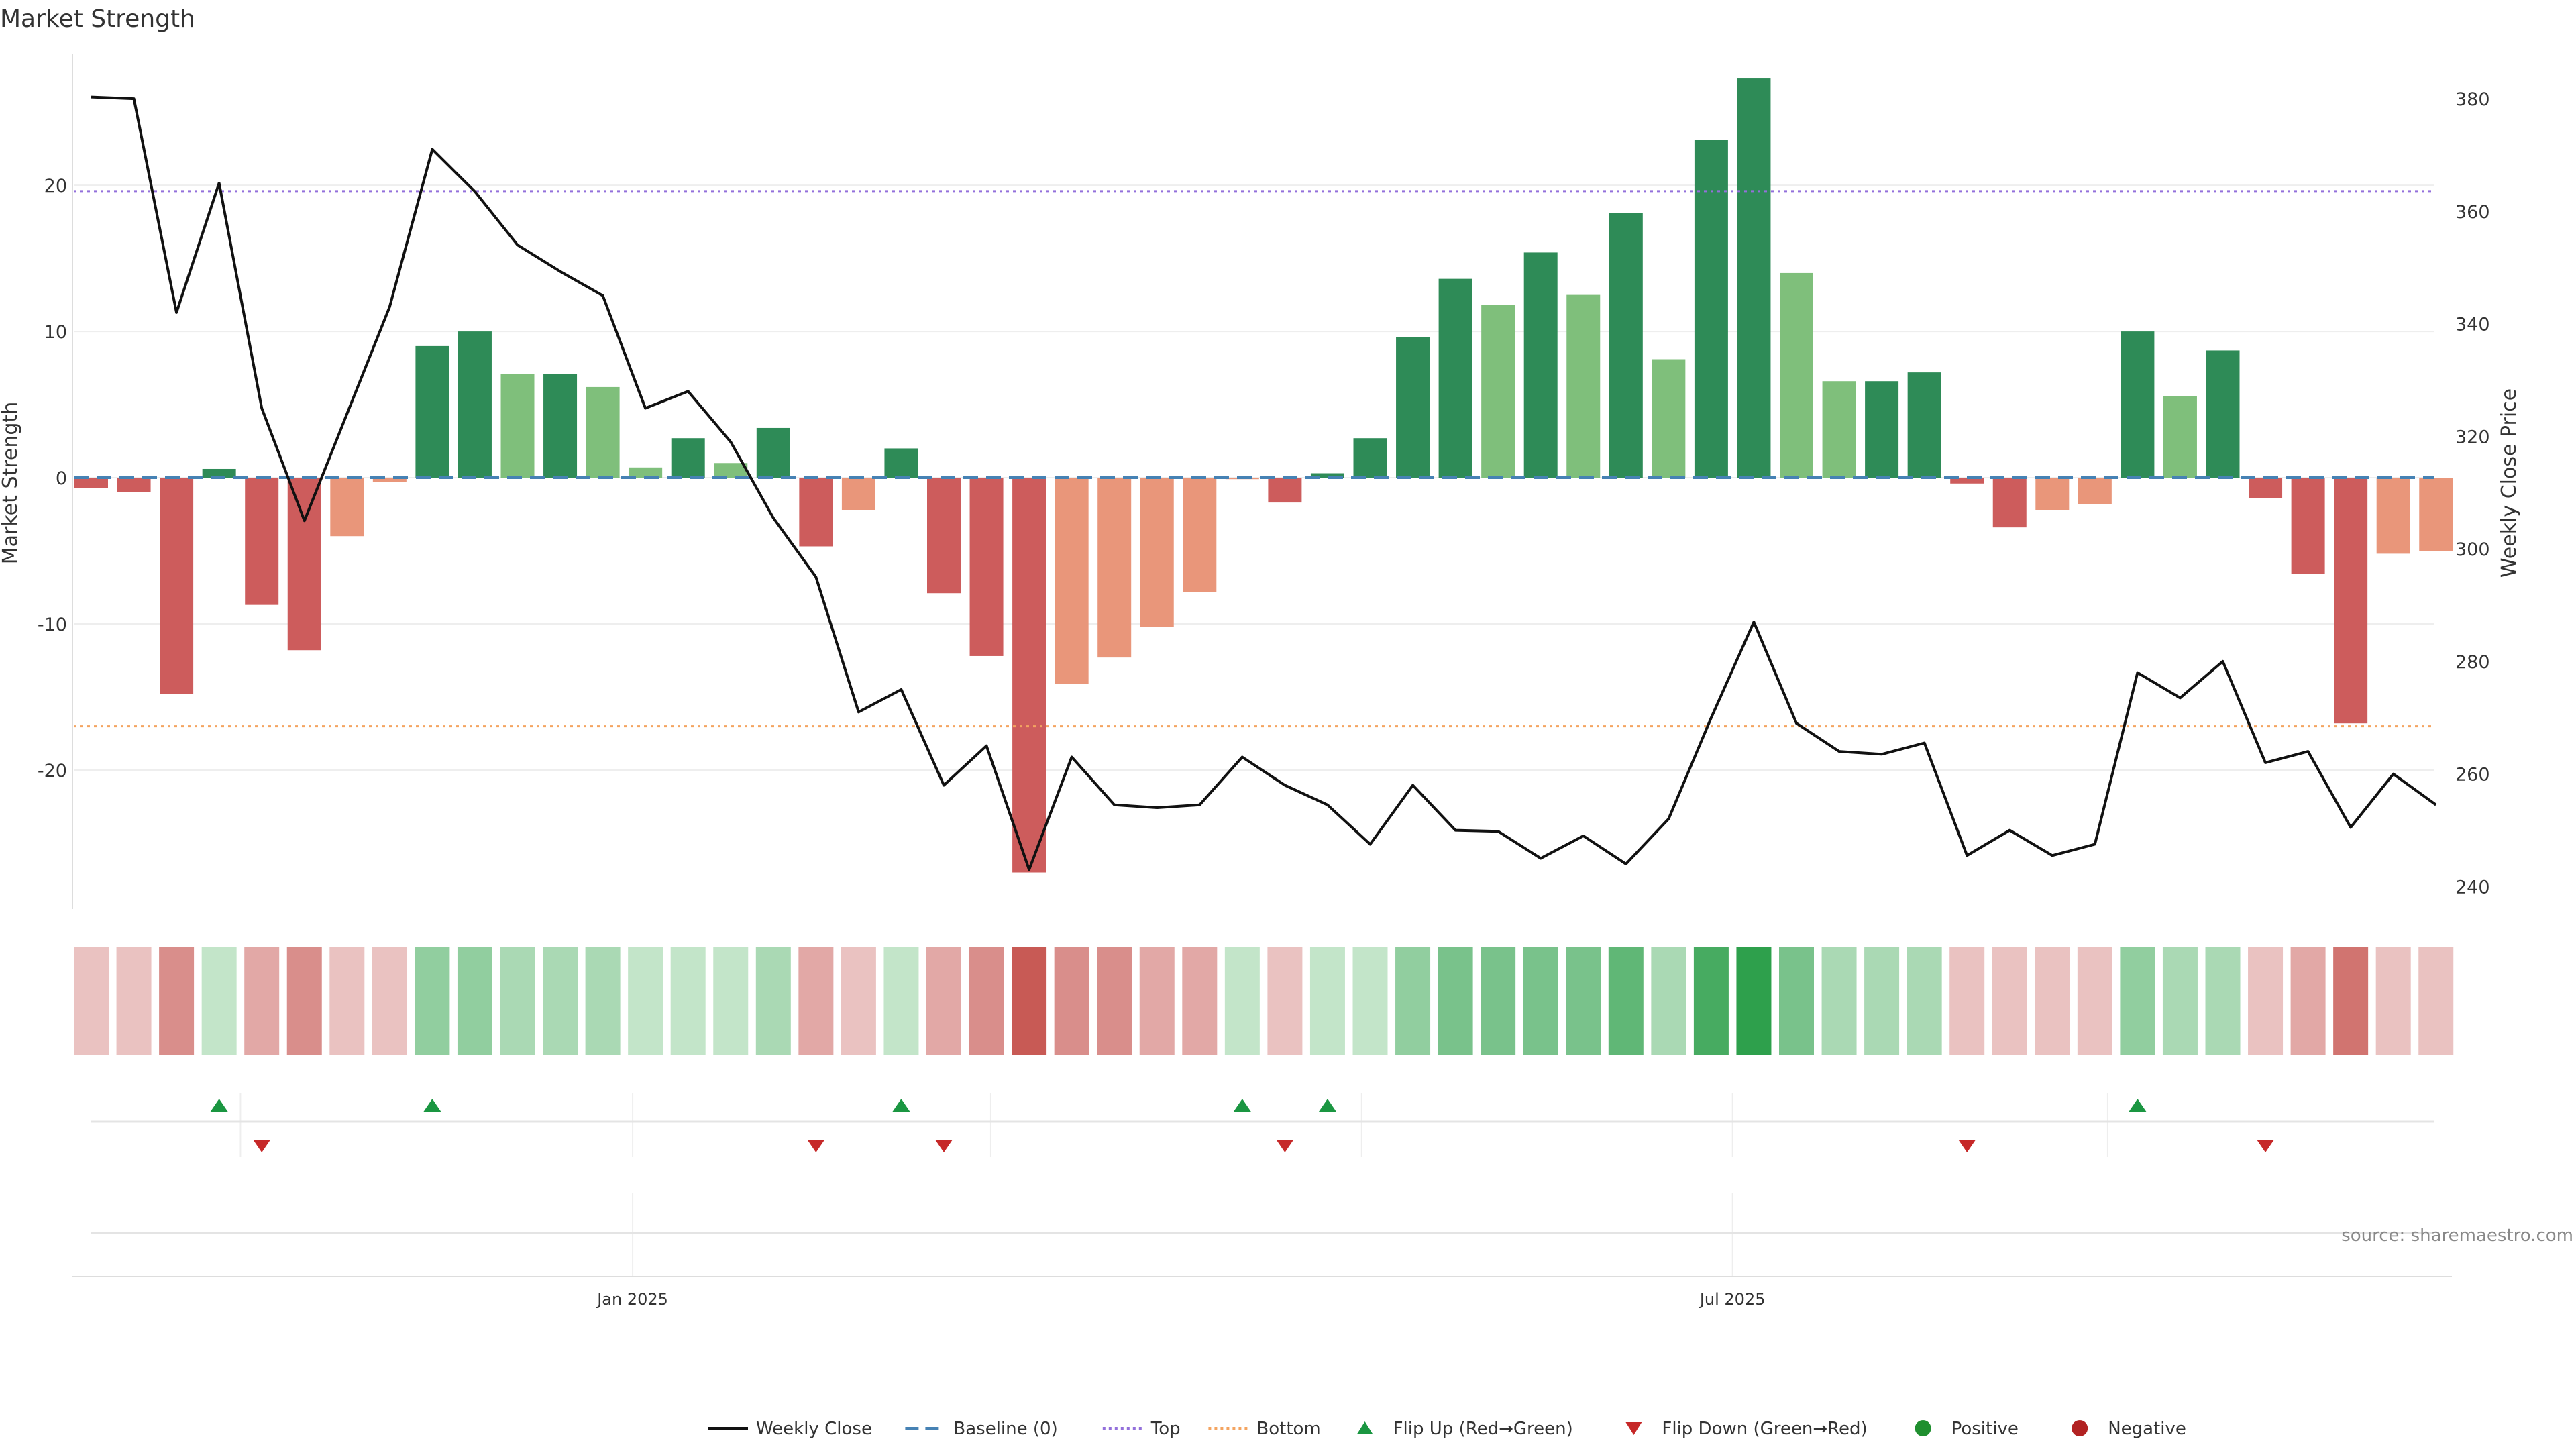  What do you see at coordinates (2457, 1236) in the screenshot?
I see `source-note: source: sharemaestro.com` at bounding box center [2457, 1236].